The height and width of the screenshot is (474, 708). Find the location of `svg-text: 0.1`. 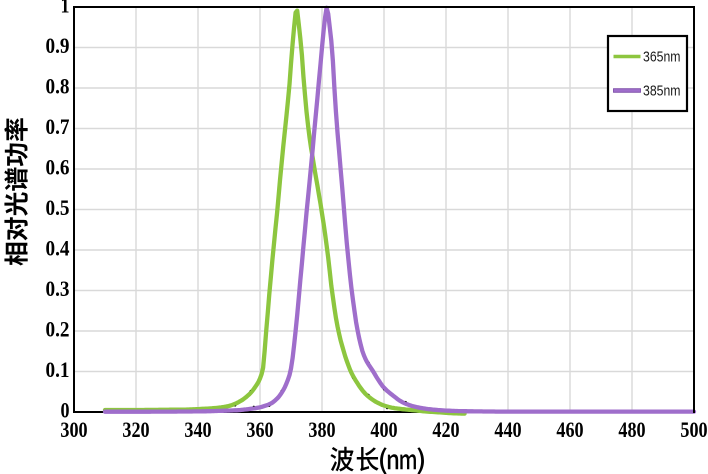

svg-text: 0.1 is located at coordinates (58, 369).